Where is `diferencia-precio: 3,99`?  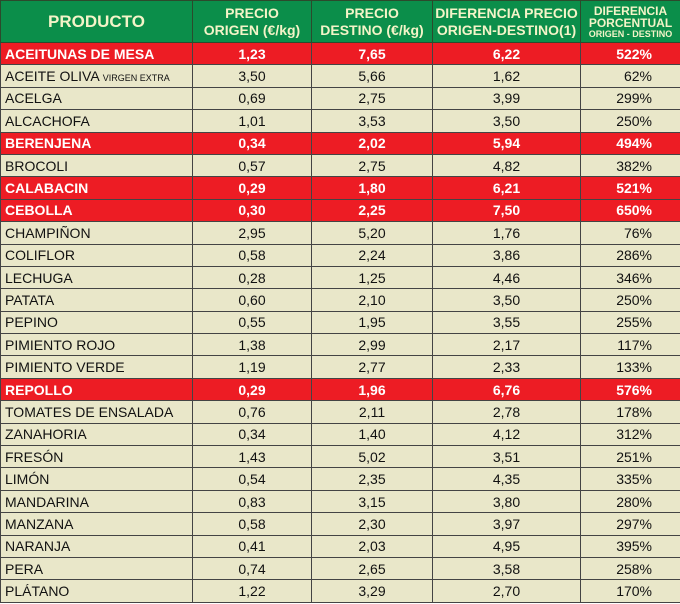 diferencia-precio: 3,99 is located at coordinates (506, 98).